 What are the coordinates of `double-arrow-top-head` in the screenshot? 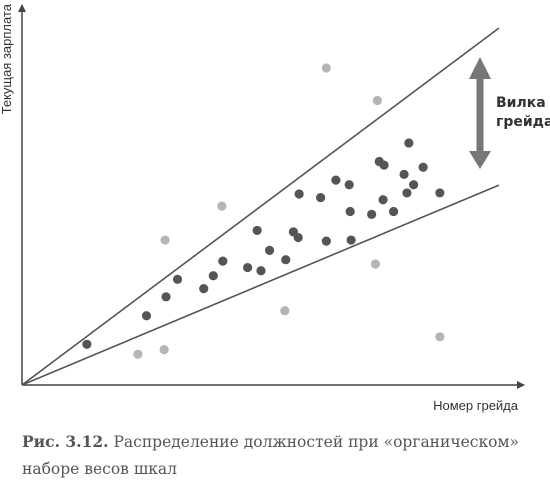 It's located at (480, 68).